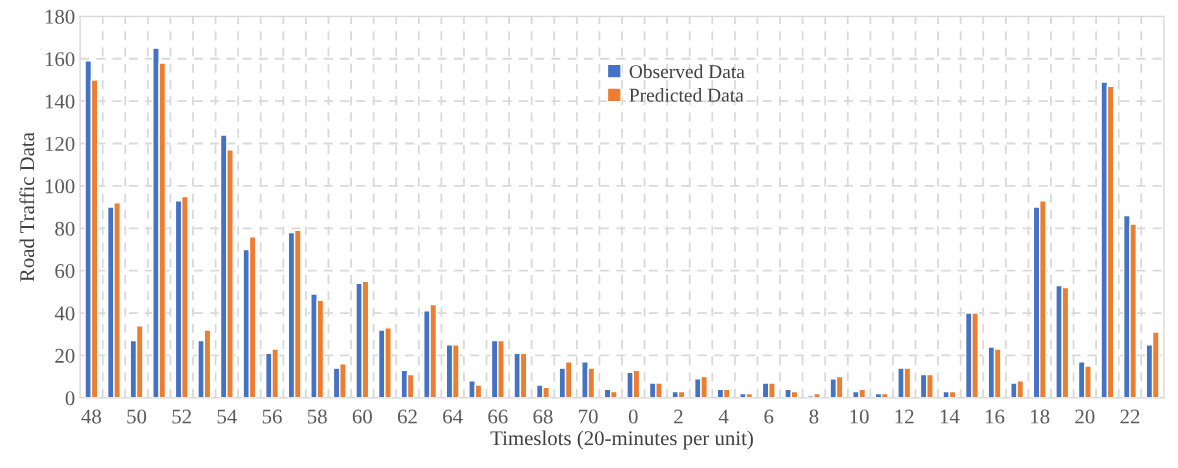  I want to click on y-tick-label: 120, so click(60, 143).